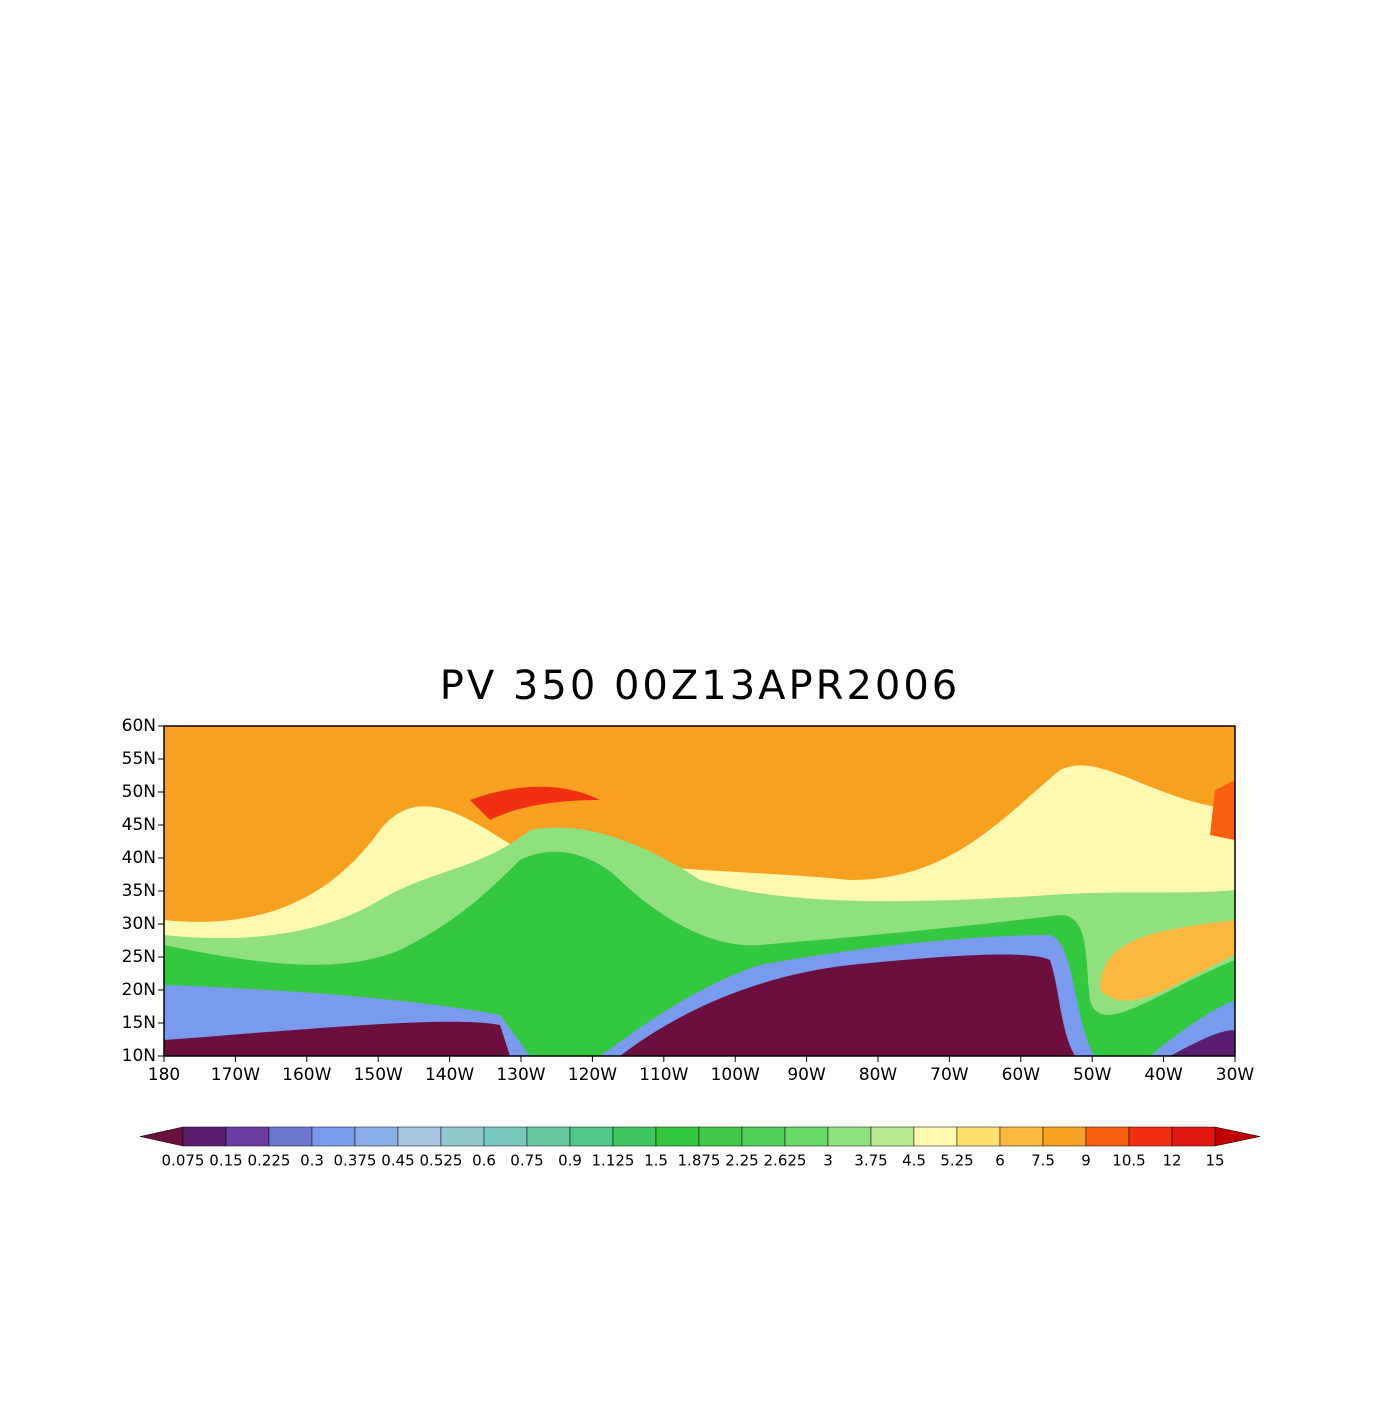 The width and height of the screenshot is (1400, 1404). Describe the element at coordinates (956, 1161) in the screenshot. I see `colorbar-label: 5.25` at that location.